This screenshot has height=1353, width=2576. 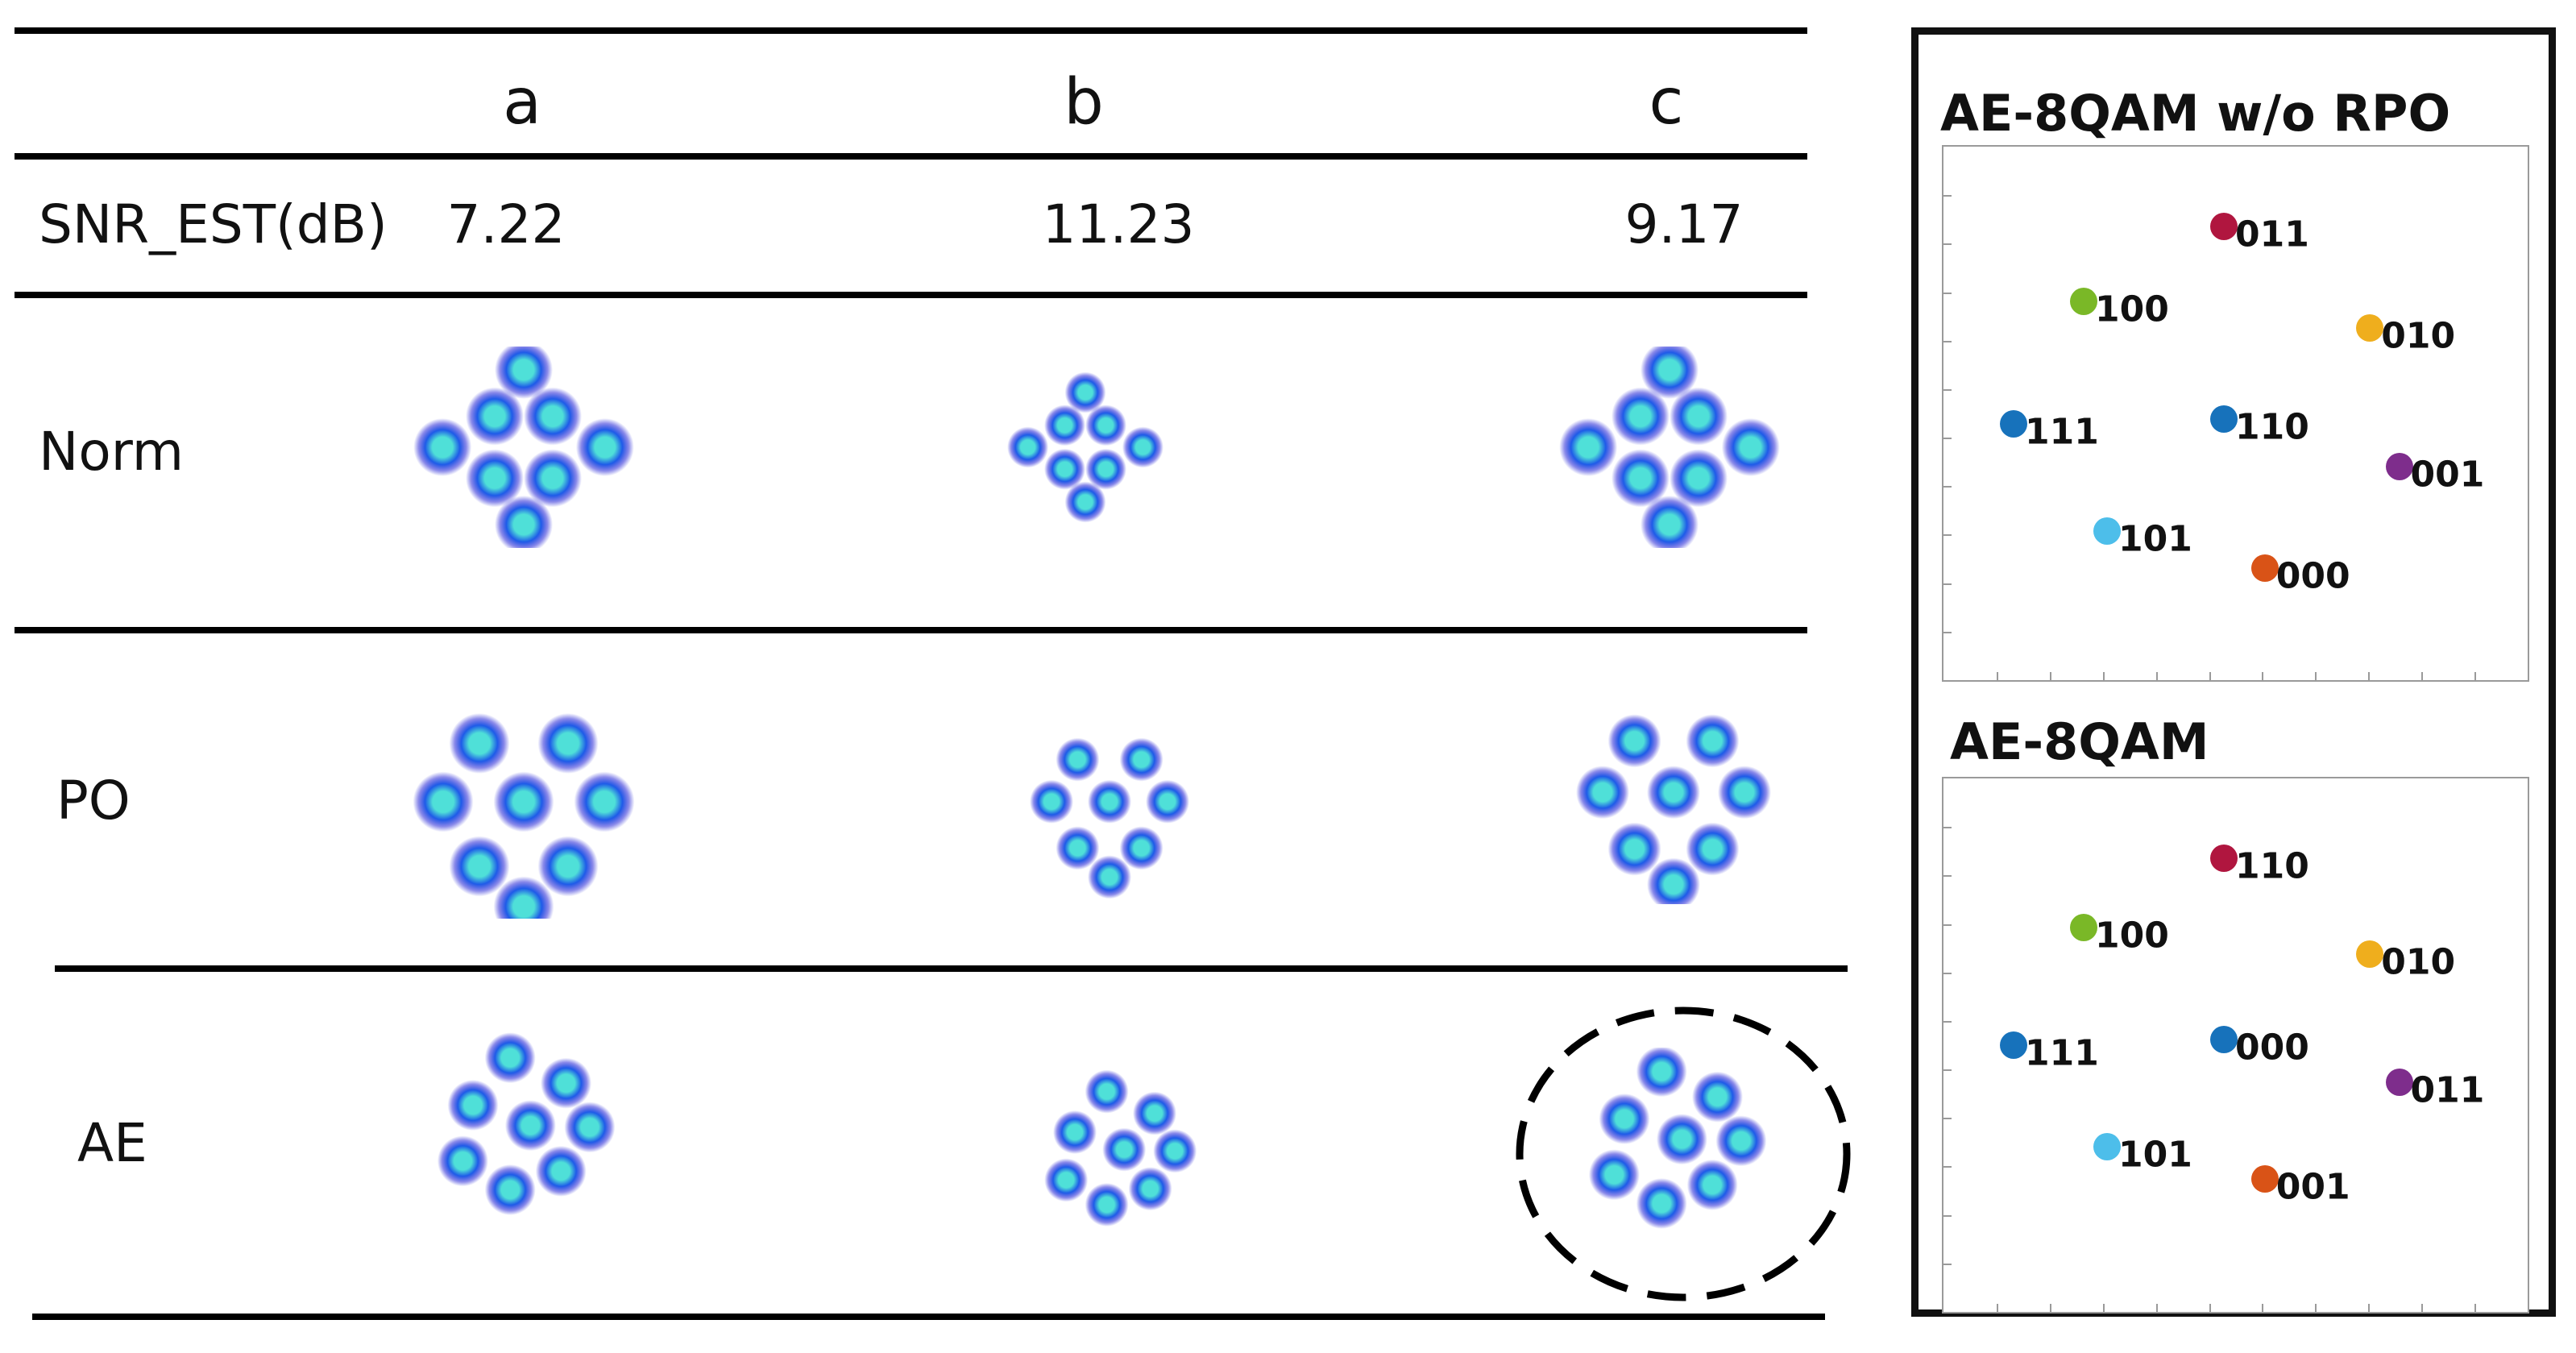 I want to click on row-label-norm: Norm, so click(x=112, y=452).